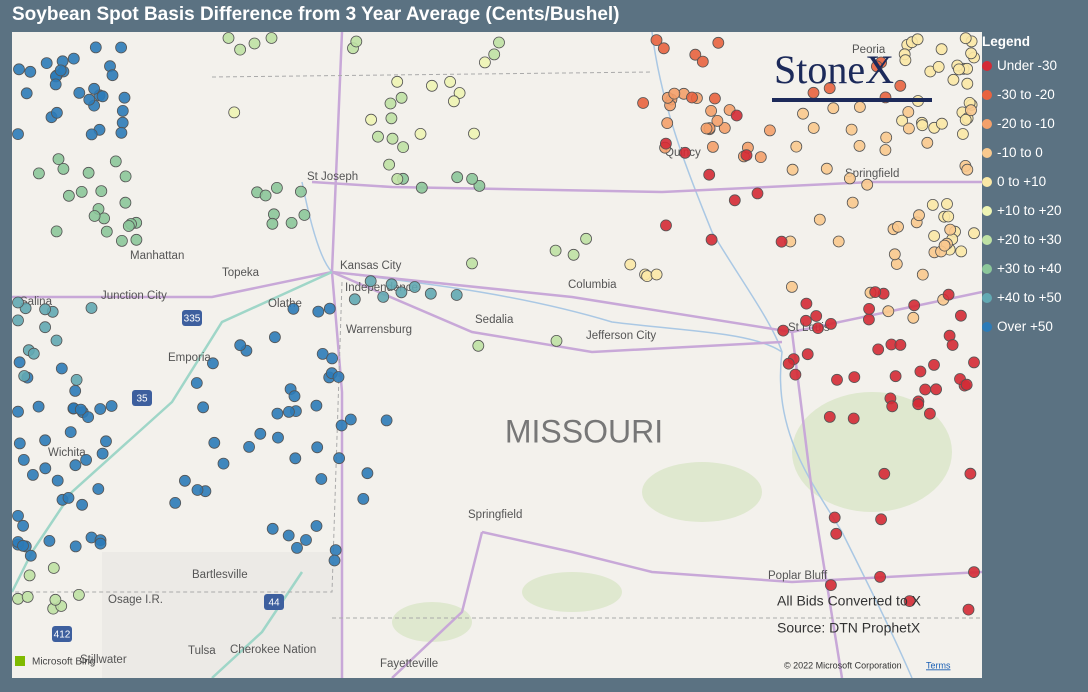  I want to click on terms-link: Terms, so click(938, 665).